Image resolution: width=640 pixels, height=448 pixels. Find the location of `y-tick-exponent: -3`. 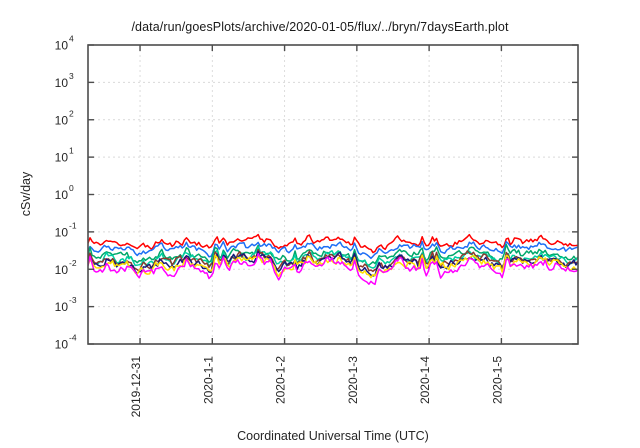

y-tick-exponent: -3 is located at coordinates (73, 300).